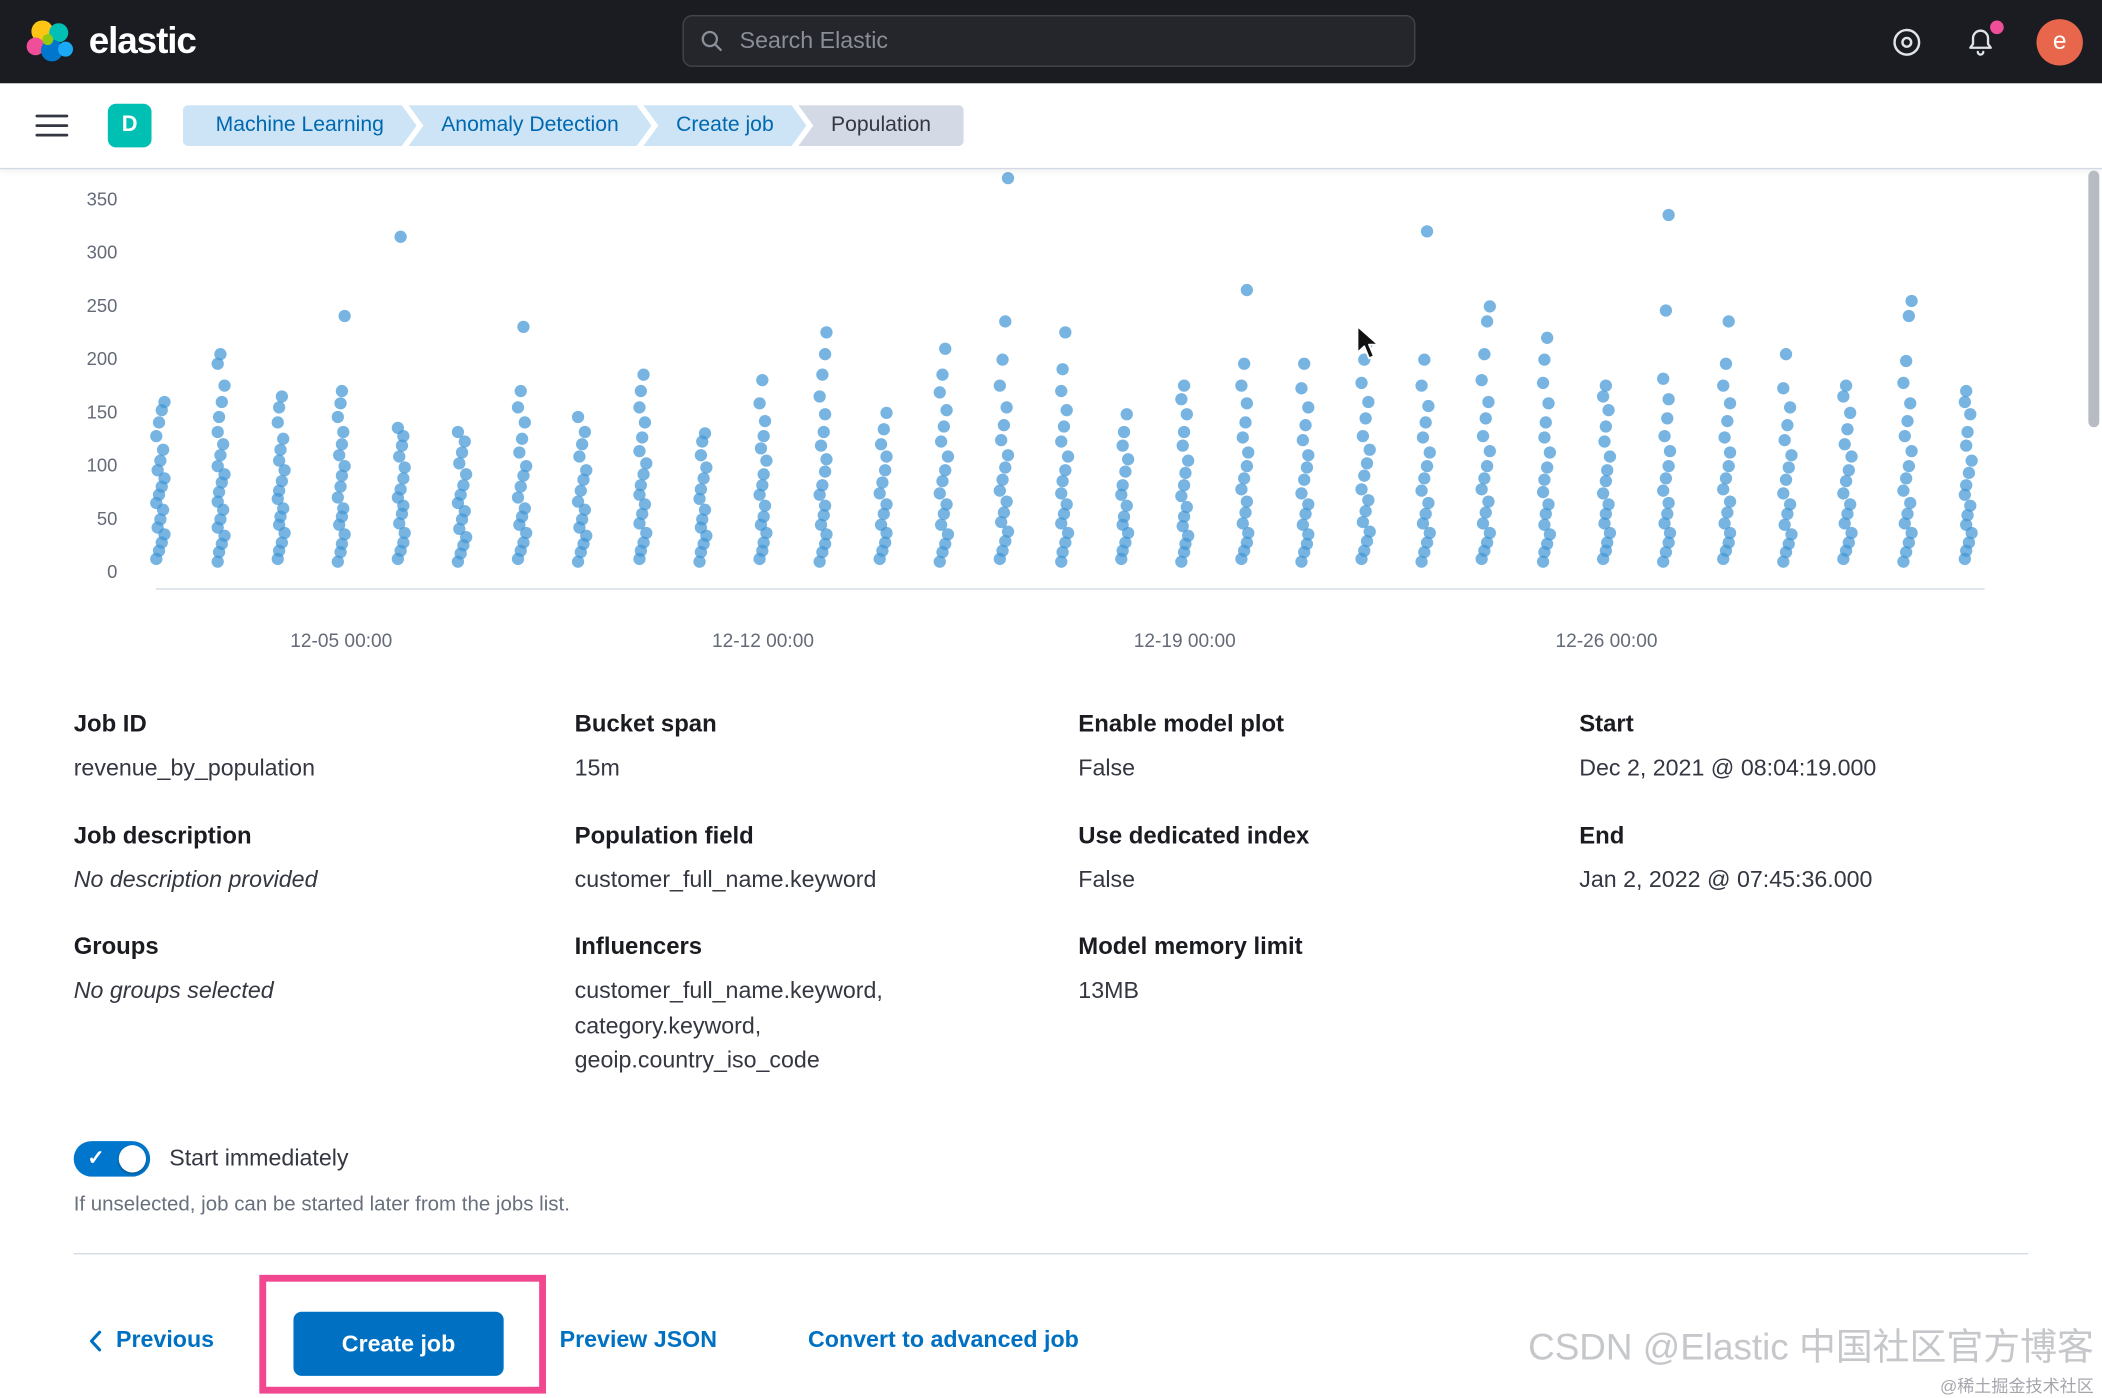  What do you see at coordinates (1726, 879) in the screenshot?
I see `field-value: Jan 2, 2022 @ 07:45:36.000` at bounding box center [1726, 879].